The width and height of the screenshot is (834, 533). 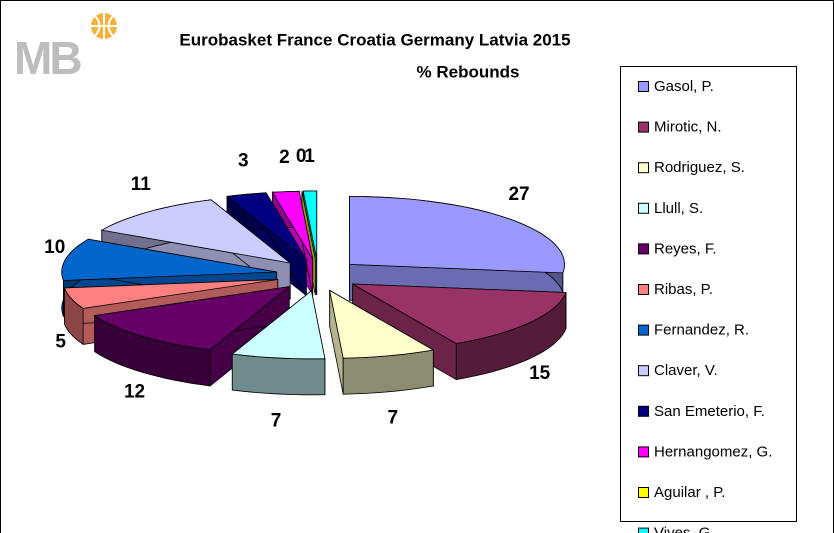 I want to click on legend-label: San Emeterio, F., so click(x=709, y=411).